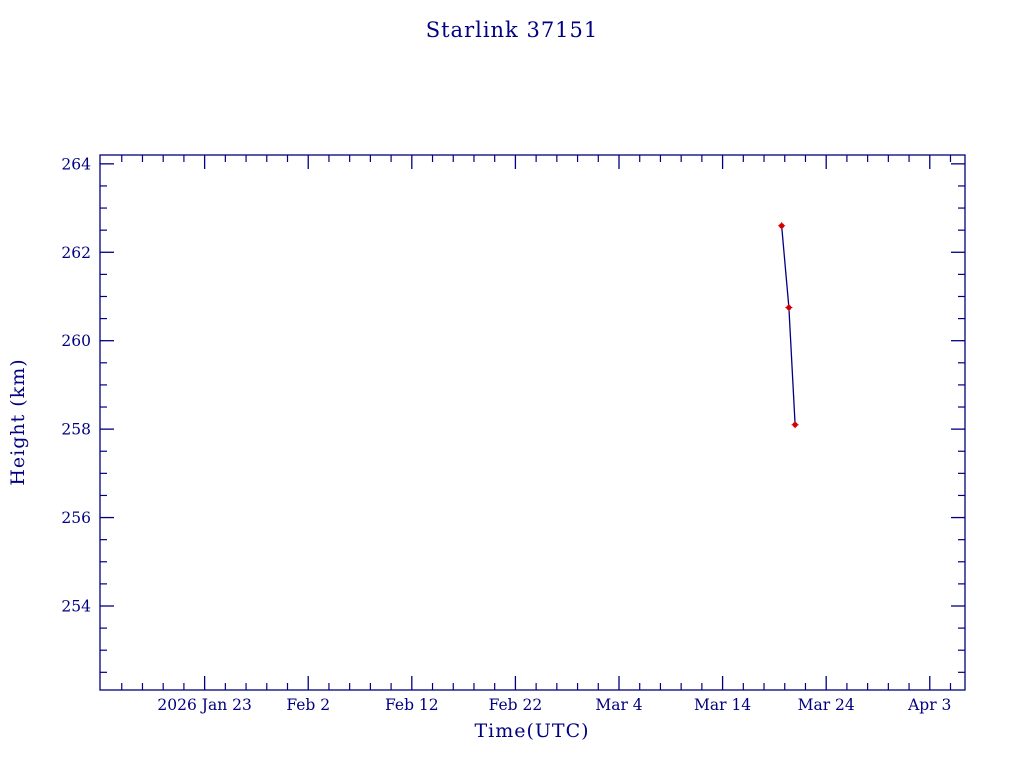 The image size is (1024, 768). Describe the element at coordinates (76, 253) in the screenshot. I see `y-tick-label: 262` at that location.